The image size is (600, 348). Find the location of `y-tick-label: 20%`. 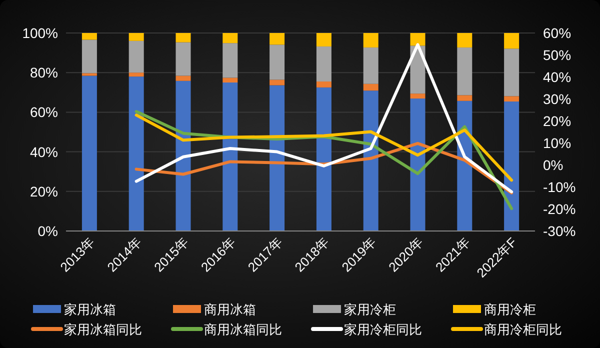

y-tick-label: 20% is located at coordinates (44, 191).